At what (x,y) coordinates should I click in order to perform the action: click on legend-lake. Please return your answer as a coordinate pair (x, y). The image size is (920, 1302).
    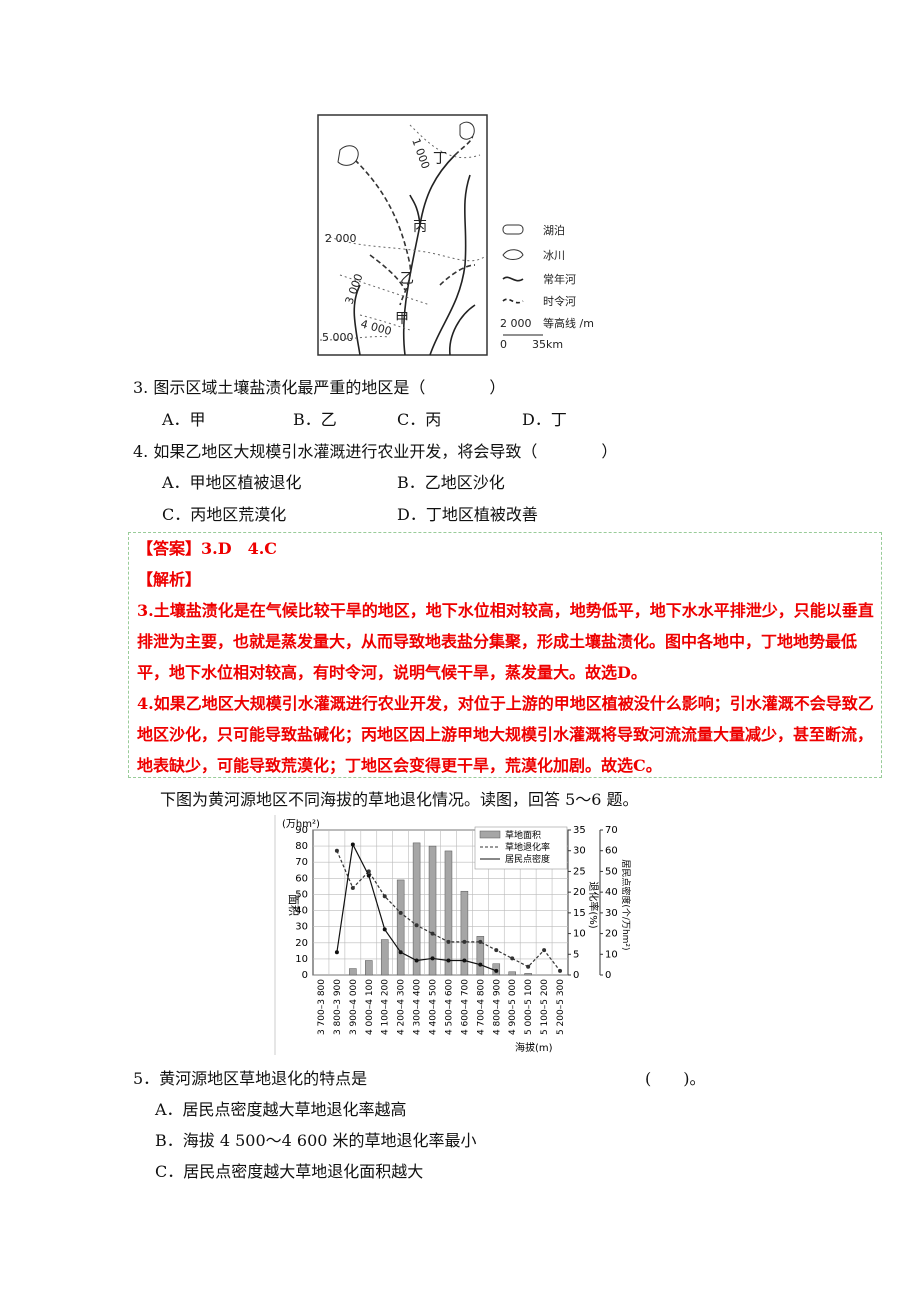
    Looking at the image, I should click on (513, 229).